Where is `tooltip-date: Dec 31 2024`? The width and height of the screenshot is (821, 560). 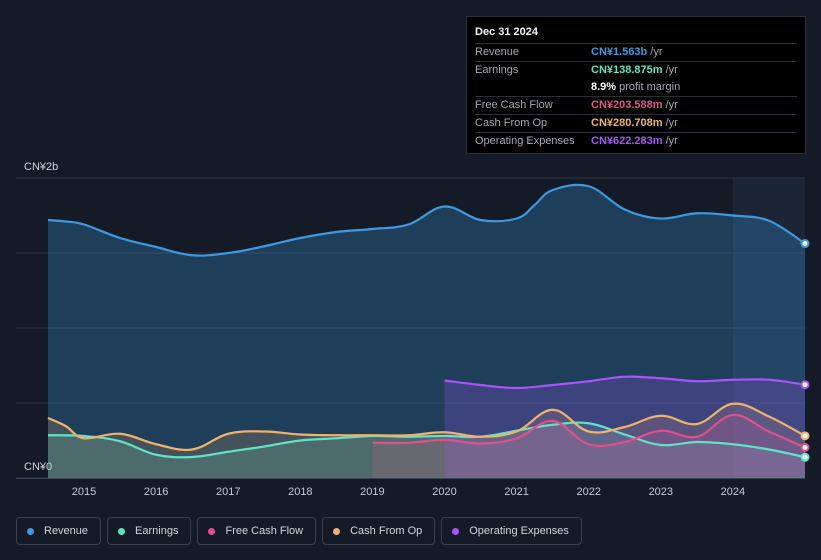
tooltip-date: Dec 31 2024 is located at coordinates (506, 32).